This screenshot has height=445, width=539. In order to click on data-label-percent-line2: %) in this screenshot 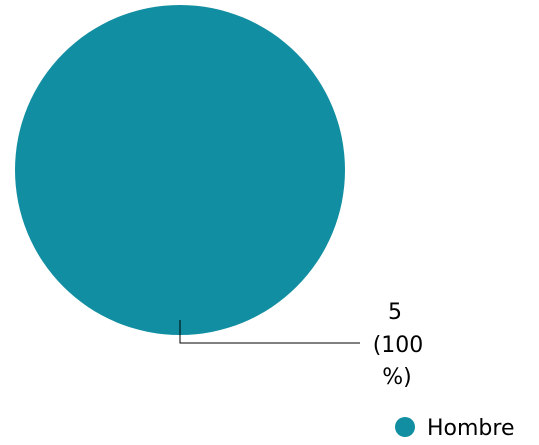, I will do `click(397, 377)`.